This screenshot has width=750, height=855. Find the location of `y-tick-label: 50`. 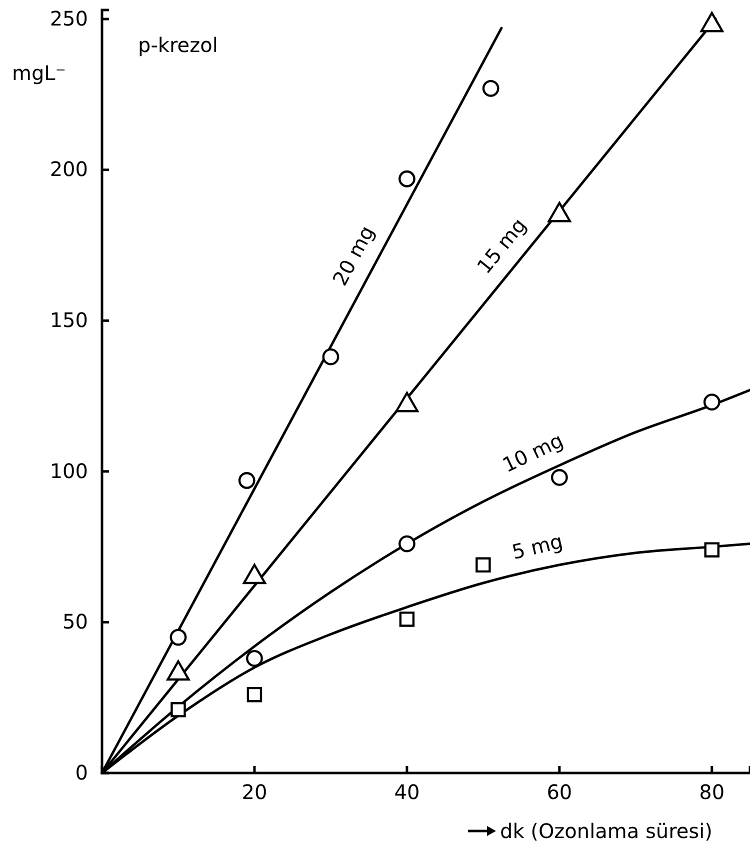

y-tick-label: 50 is located at coordinates (75, 622).